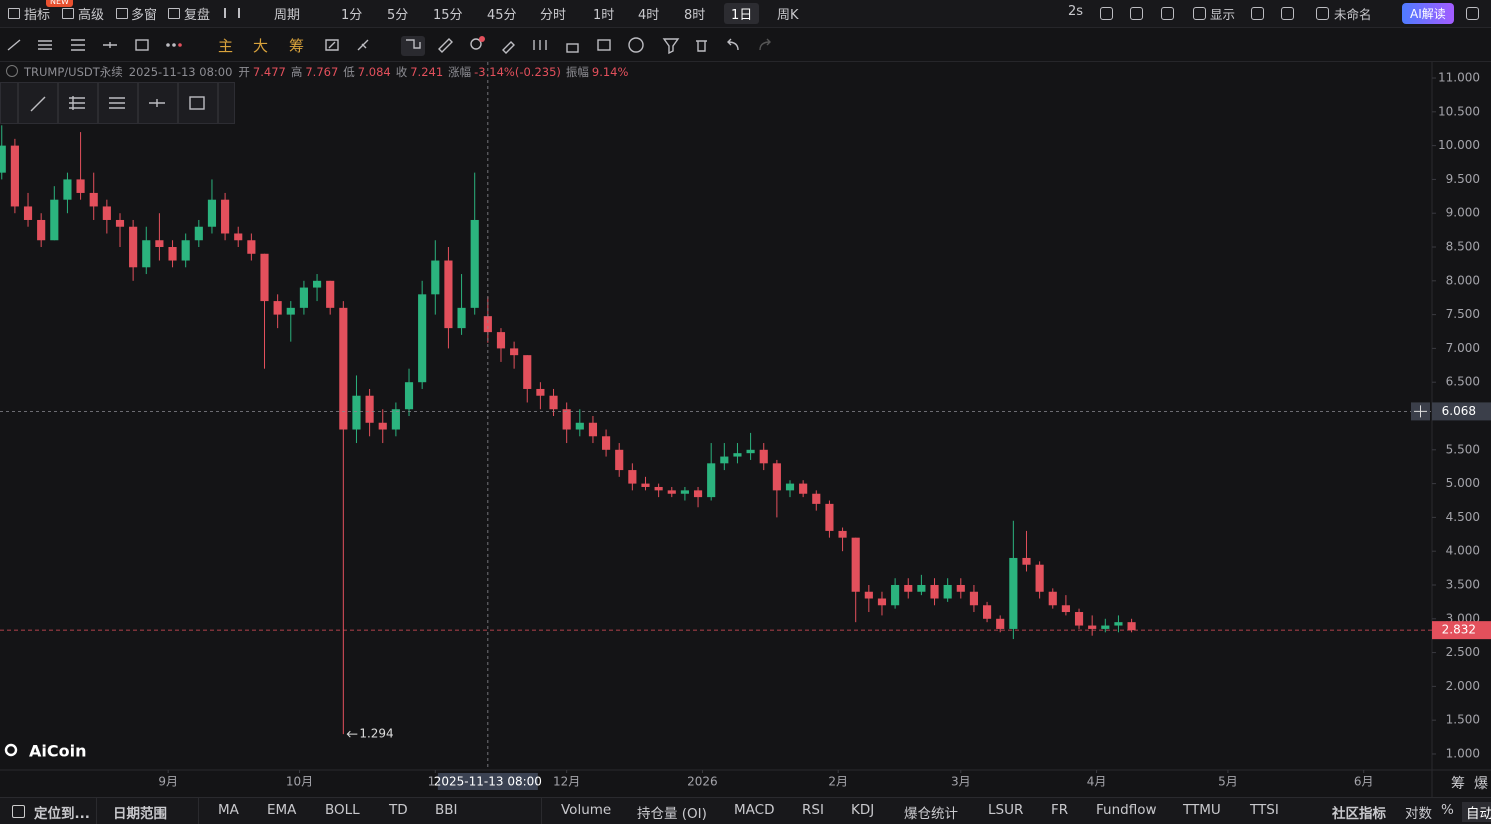 This screenshot has height=824, width=1491. I want to click on filter-icon, so click(671, 46).